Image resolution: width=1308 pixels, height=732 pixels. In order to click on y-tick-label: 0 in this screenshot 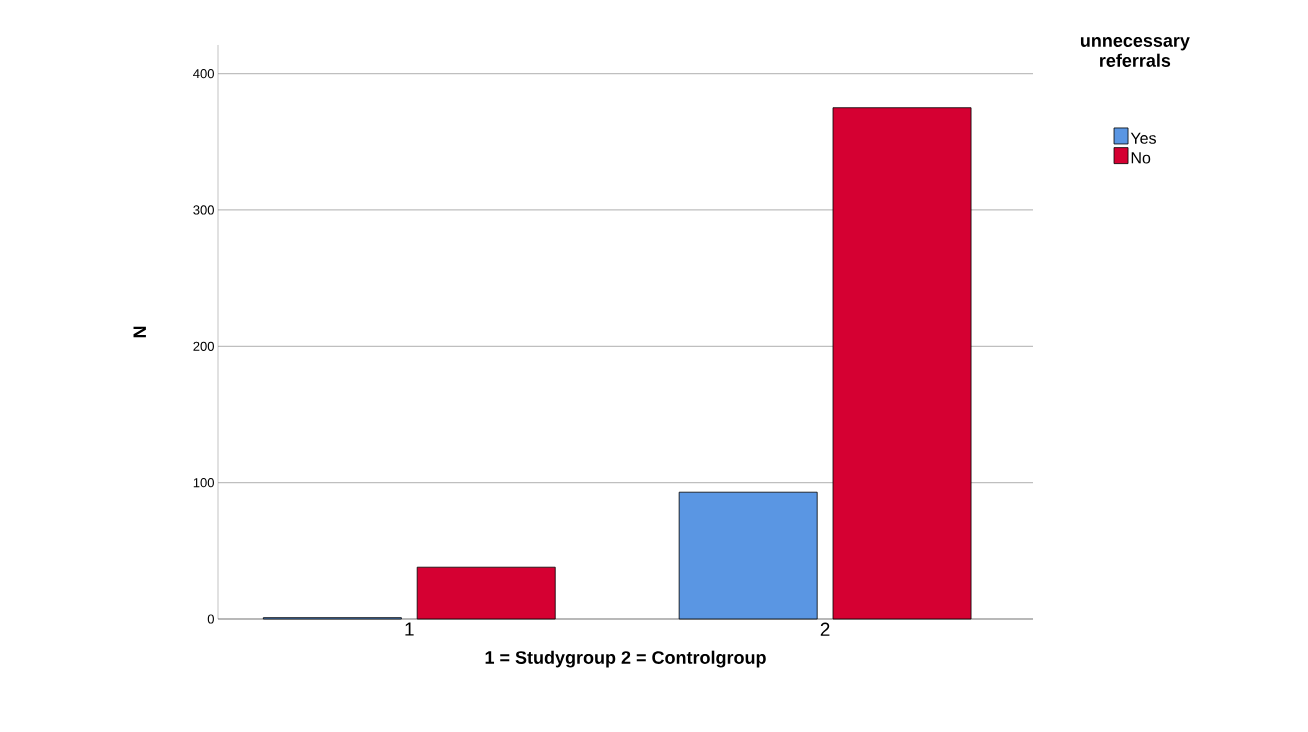, I will do `click(210, 619)`.